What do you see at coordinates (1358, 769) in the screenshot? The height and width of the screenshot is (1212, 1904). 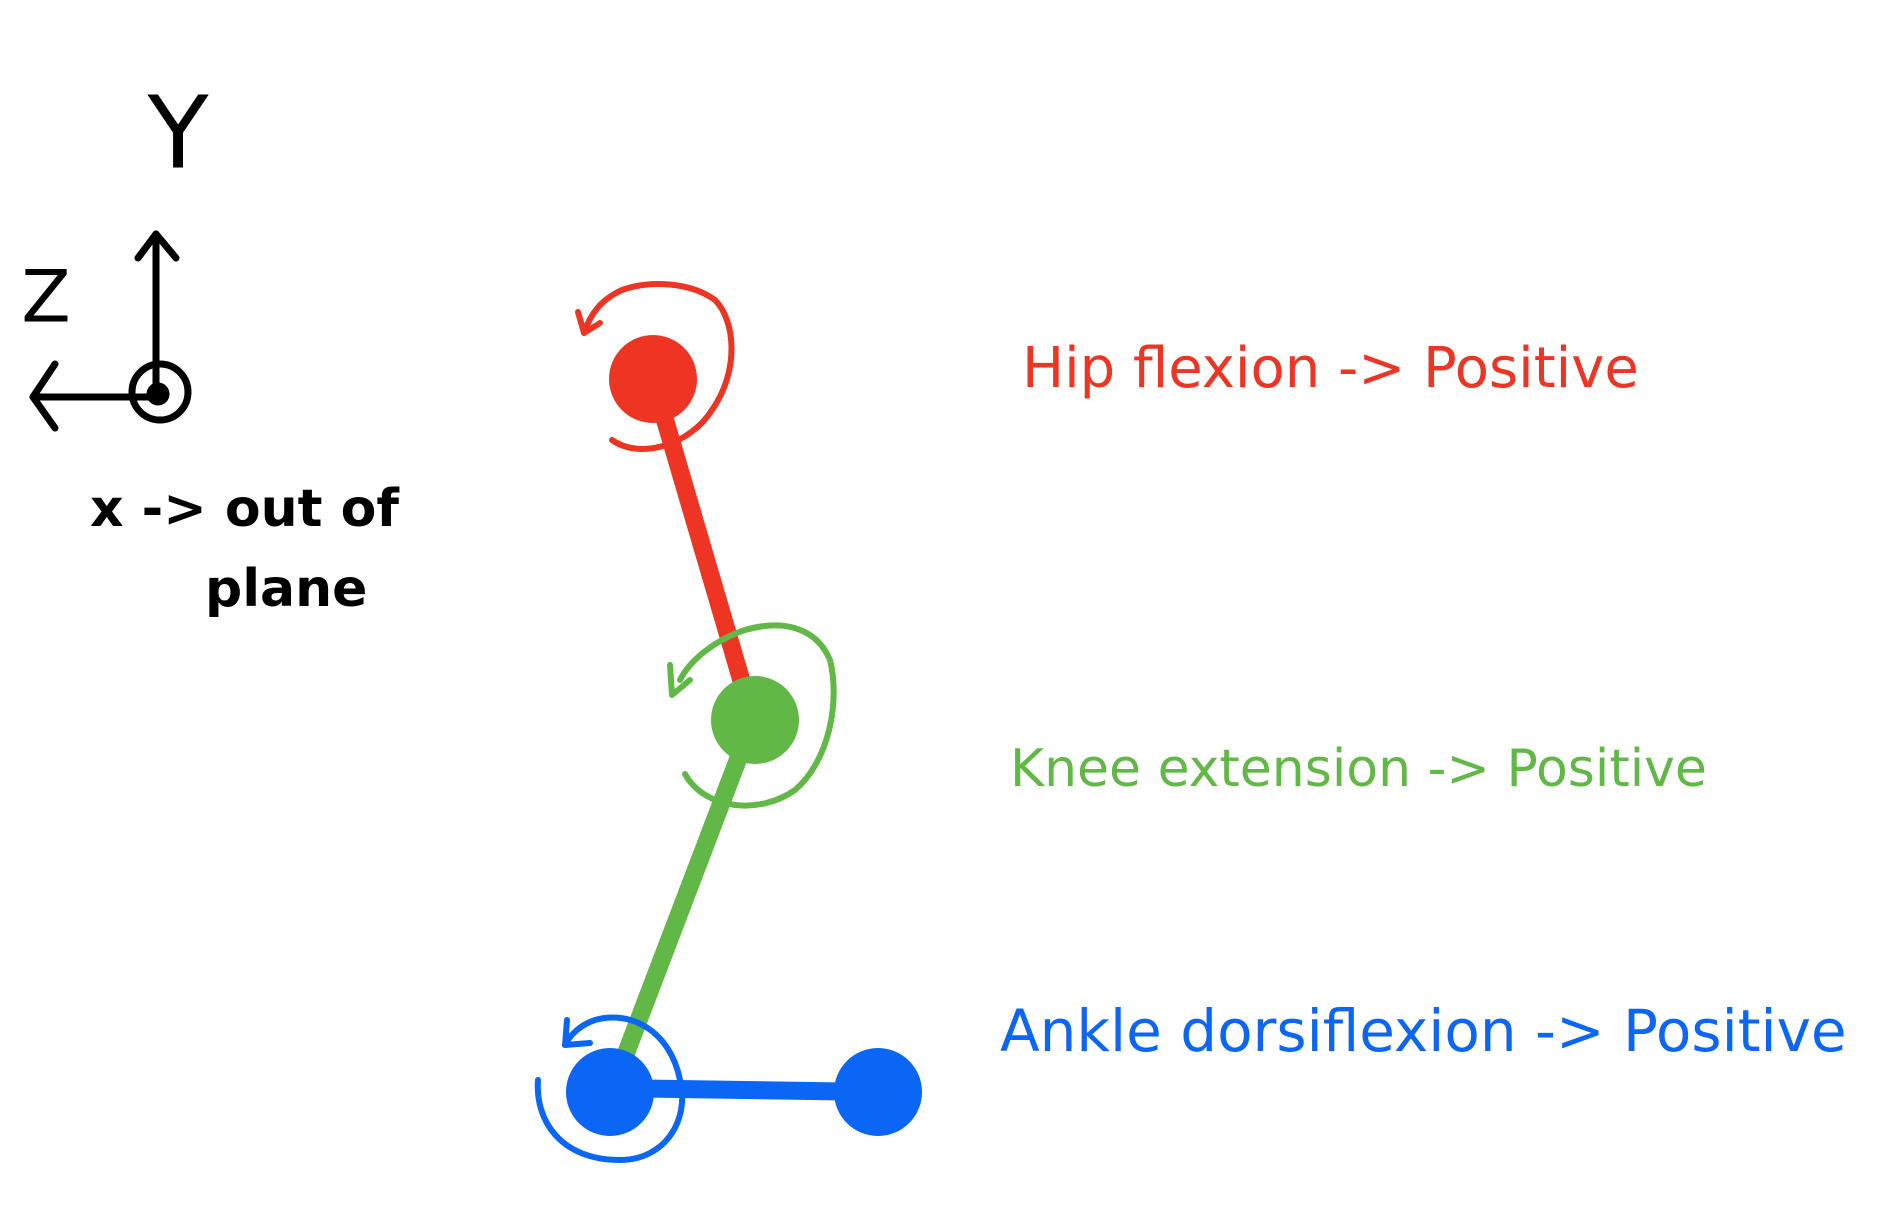 I see `knee-label: Knee extension -> Positive` at bounding box center [1358, 769].